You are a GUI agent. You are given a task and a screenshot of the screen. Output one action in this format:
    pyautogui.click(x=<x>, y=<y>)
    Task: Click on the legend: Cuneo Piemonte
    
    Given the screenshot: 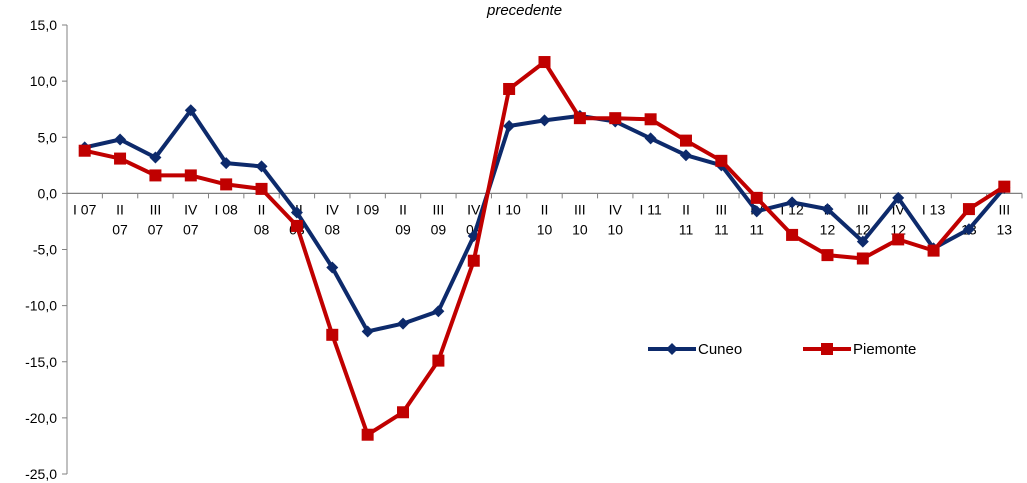 What is the action you would take?
    pyautogui.click(x=782, y=349)
    